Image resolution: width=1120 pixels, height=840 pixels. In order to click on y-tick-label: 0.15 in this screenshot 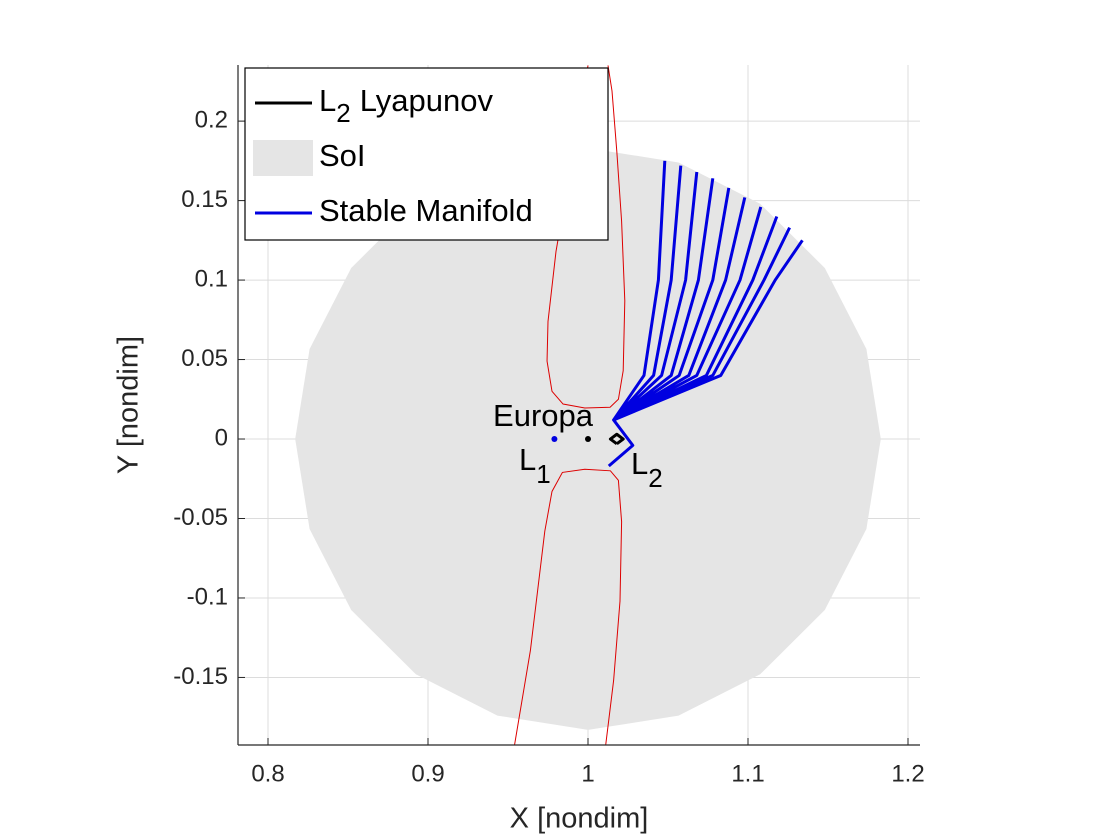, I will do `click(204, 199)`.